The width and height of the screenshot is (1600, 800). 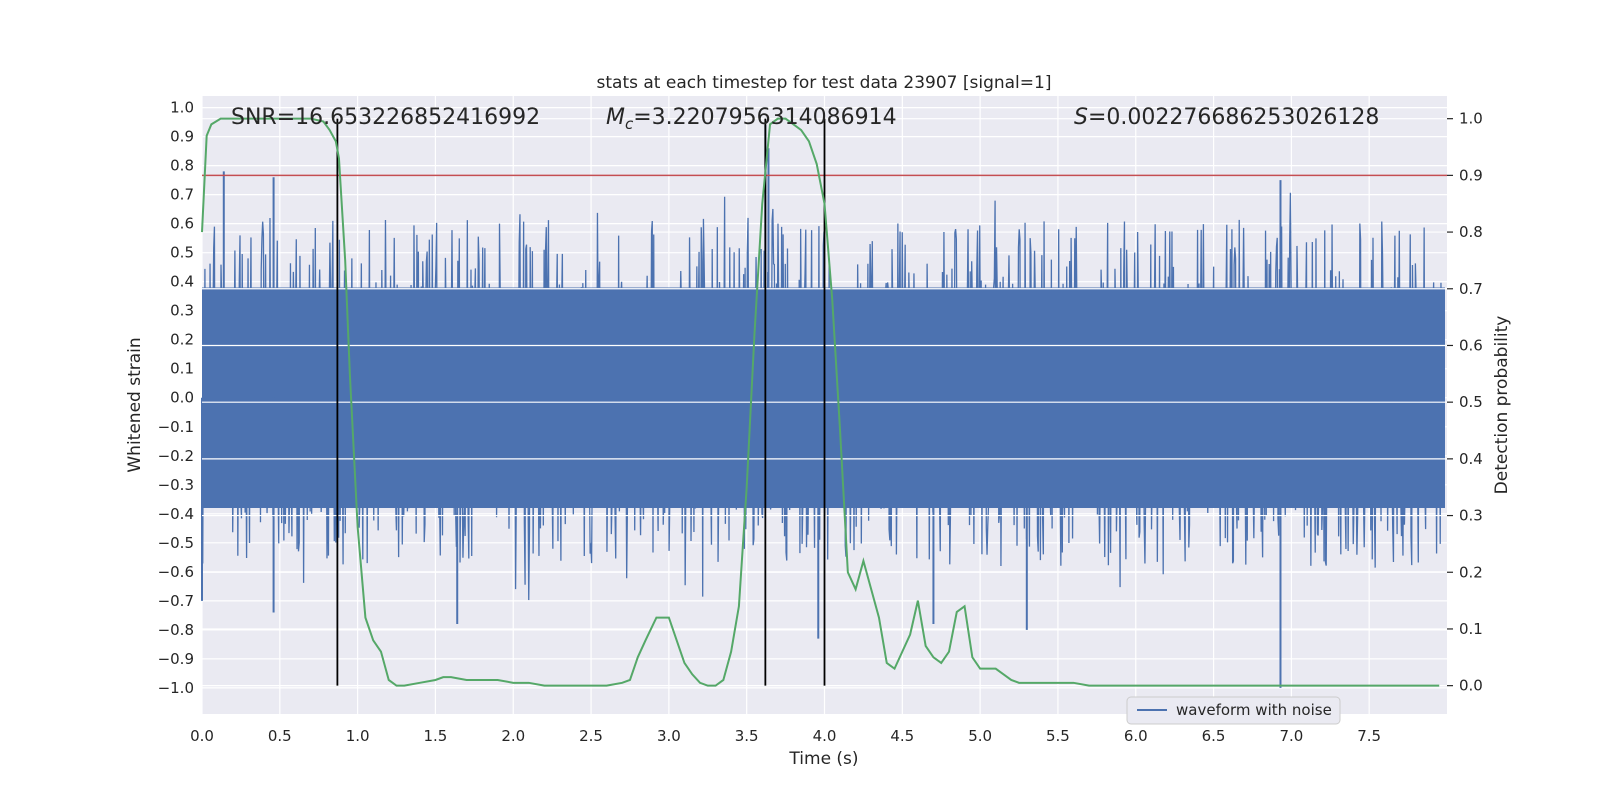 I want to click on x-tick-label: 2.0, so click(x=513, y=736).